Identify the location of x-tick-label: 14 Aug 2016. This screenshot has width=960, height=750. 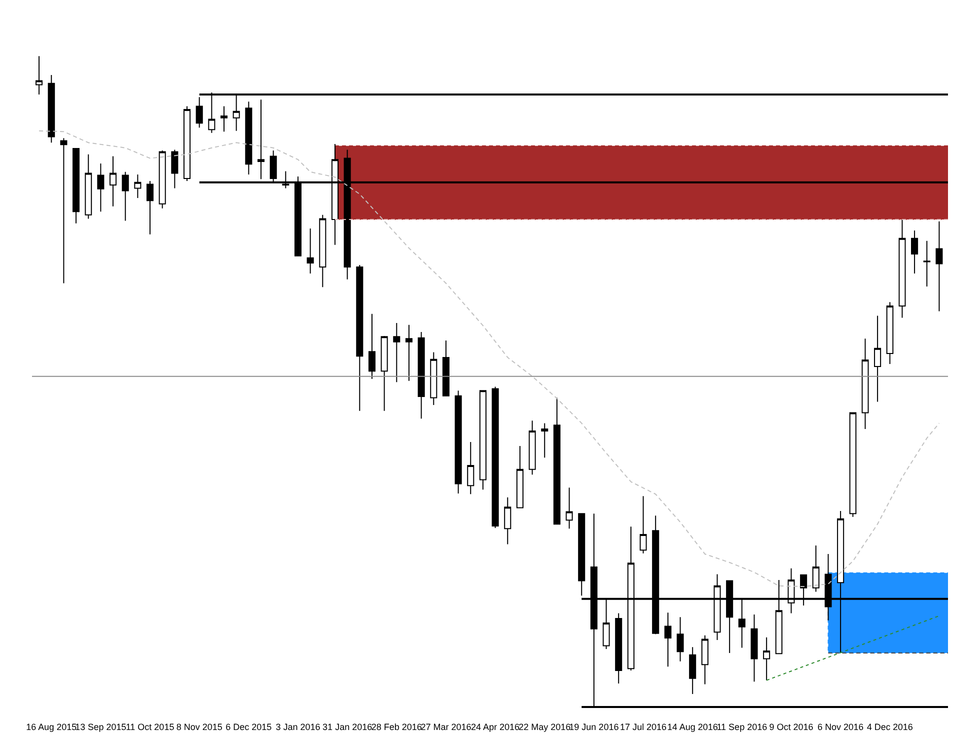
(692, 727).